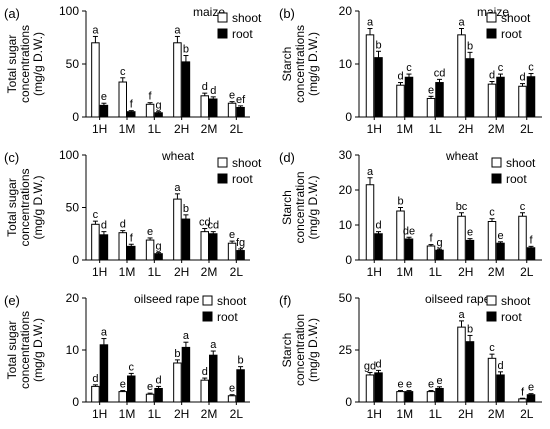 The width and height of the screenshot is (550, 429). What do you see at coordinates (69, 11) in the screenshot?
I see `y-tick-label: 100` at bounding box center [69, 11].